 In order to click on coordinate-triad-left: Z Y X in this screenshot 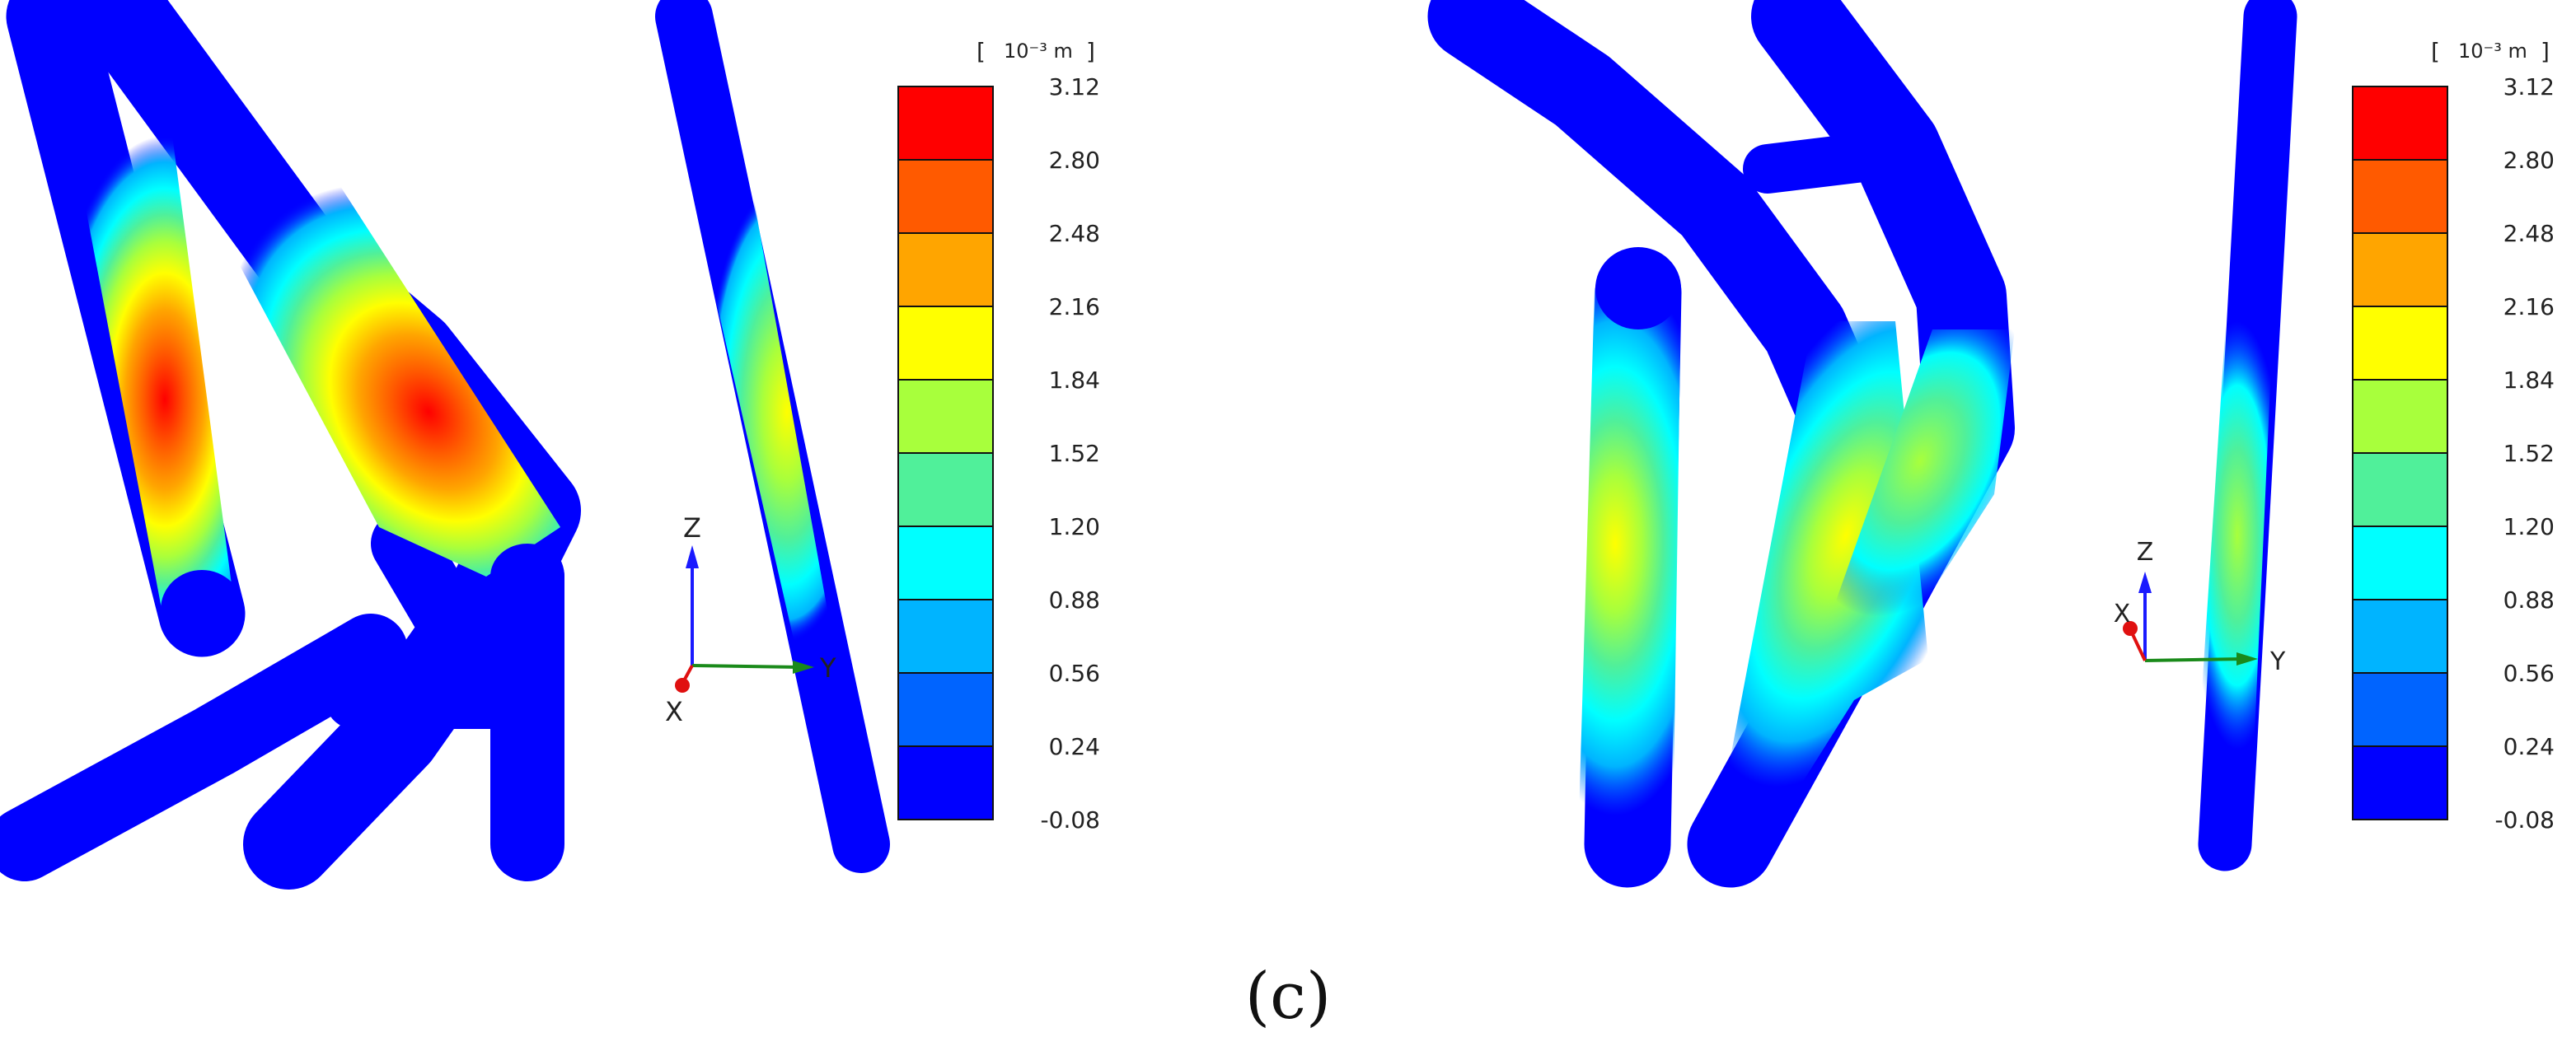, I will do `click(750, 619)`.